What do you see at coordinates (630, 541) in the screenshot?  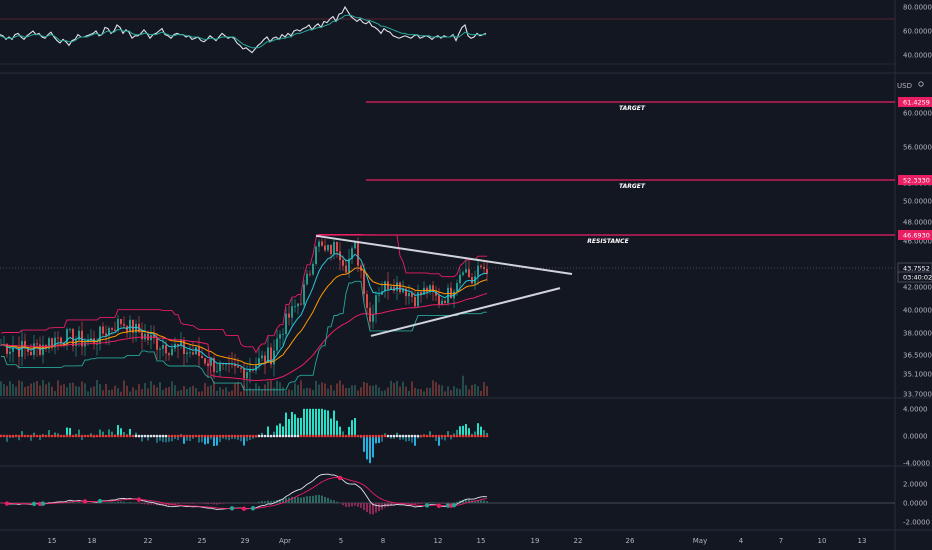 I see `time-tick-label: 26` at bounding box center [630, 541].